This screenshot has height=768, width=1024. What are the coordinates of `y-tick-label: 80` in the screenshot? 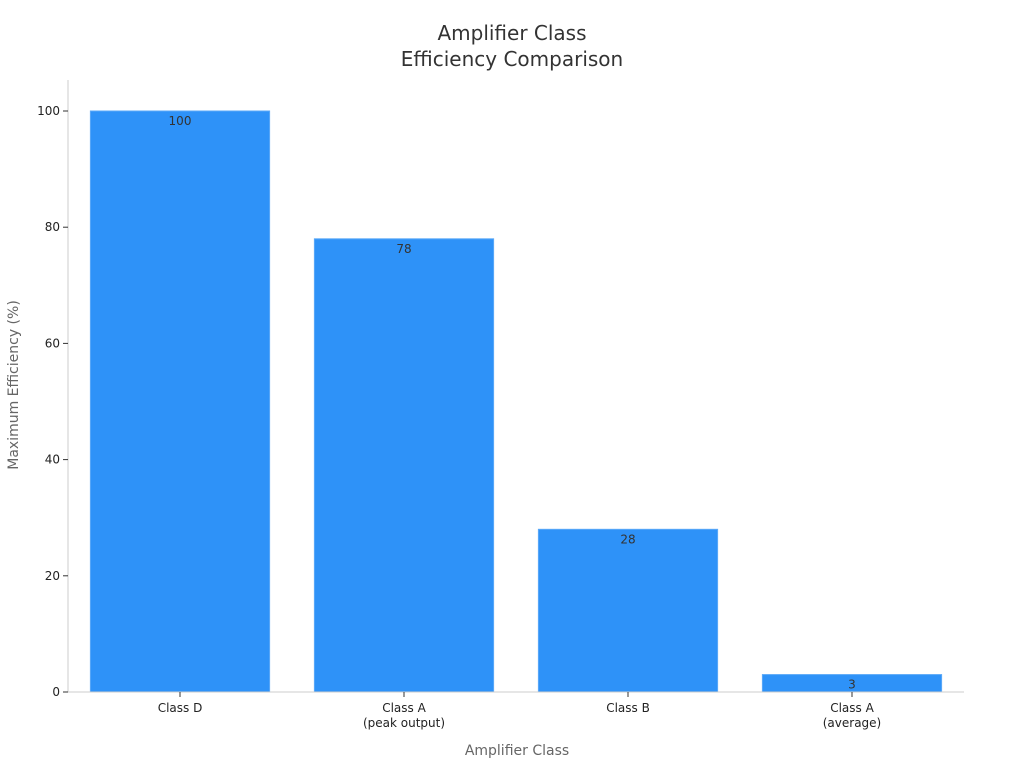 It's located at (52, 227).